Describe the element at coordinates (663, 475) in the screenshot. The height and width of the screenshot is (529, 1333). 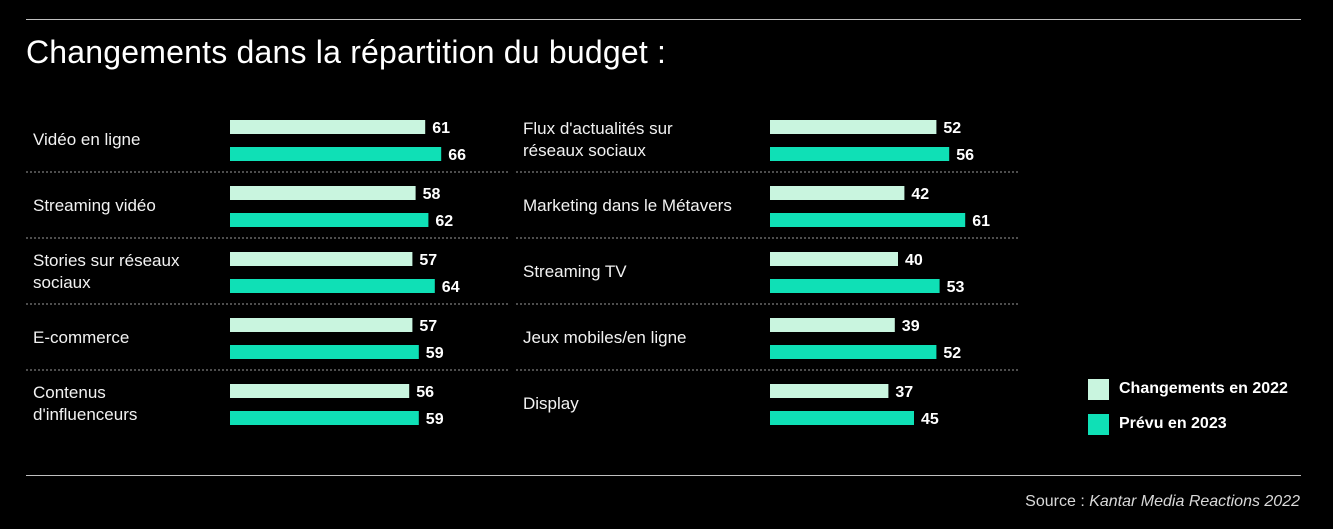
I see `bottom-rule` at that location.